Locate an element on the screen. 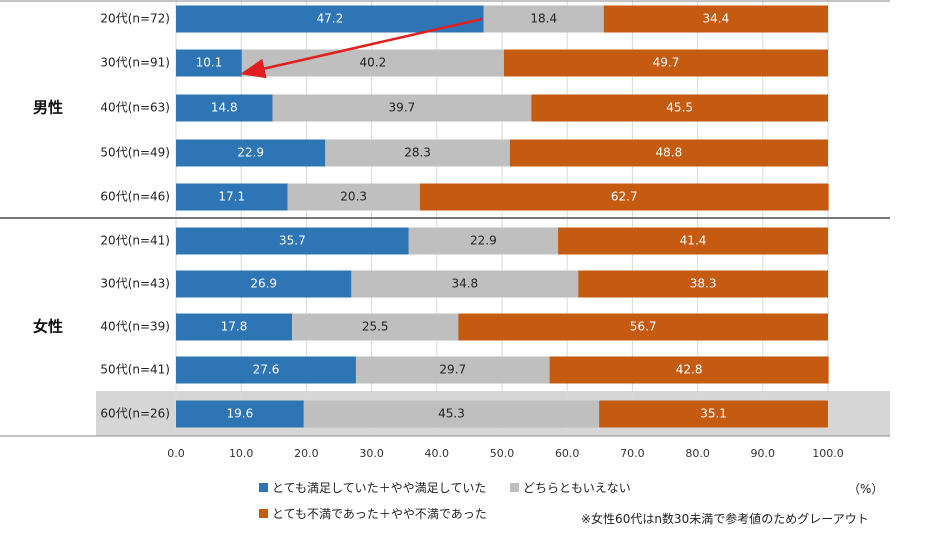  data-label: 10.1 is located at coordinates (209, 63).